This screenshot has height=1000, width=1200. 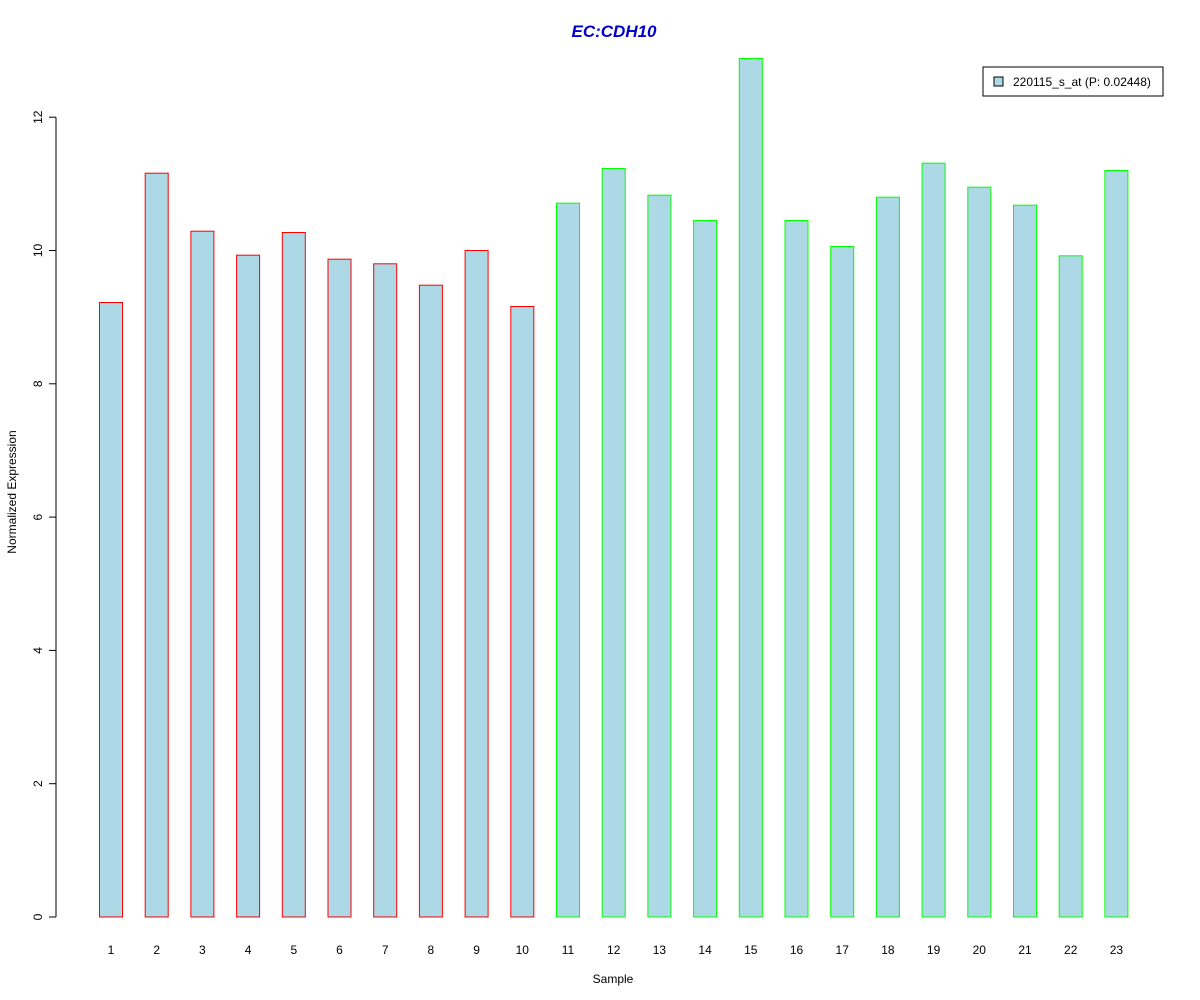 I want to click on y-axis-label: Normalized Expression, so click(x=12, y=491).